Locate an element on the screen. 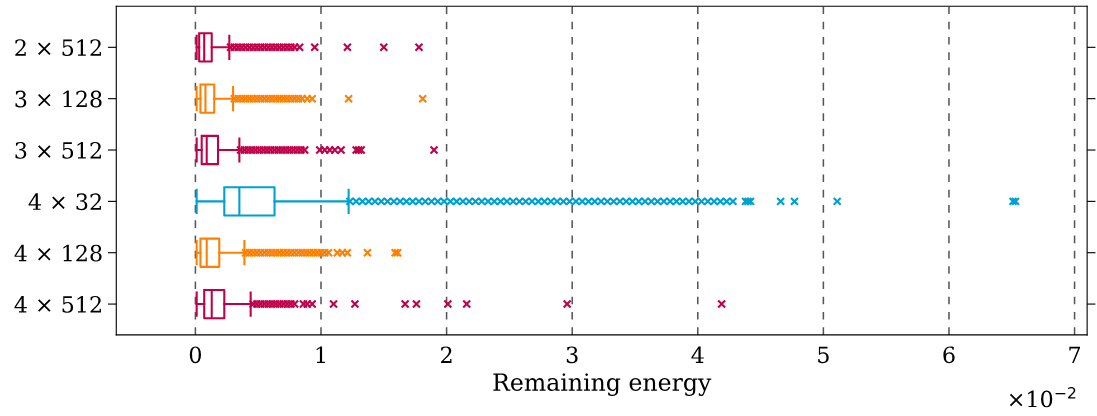  x-tick-label: 5 is located at coordinates (823, 355).